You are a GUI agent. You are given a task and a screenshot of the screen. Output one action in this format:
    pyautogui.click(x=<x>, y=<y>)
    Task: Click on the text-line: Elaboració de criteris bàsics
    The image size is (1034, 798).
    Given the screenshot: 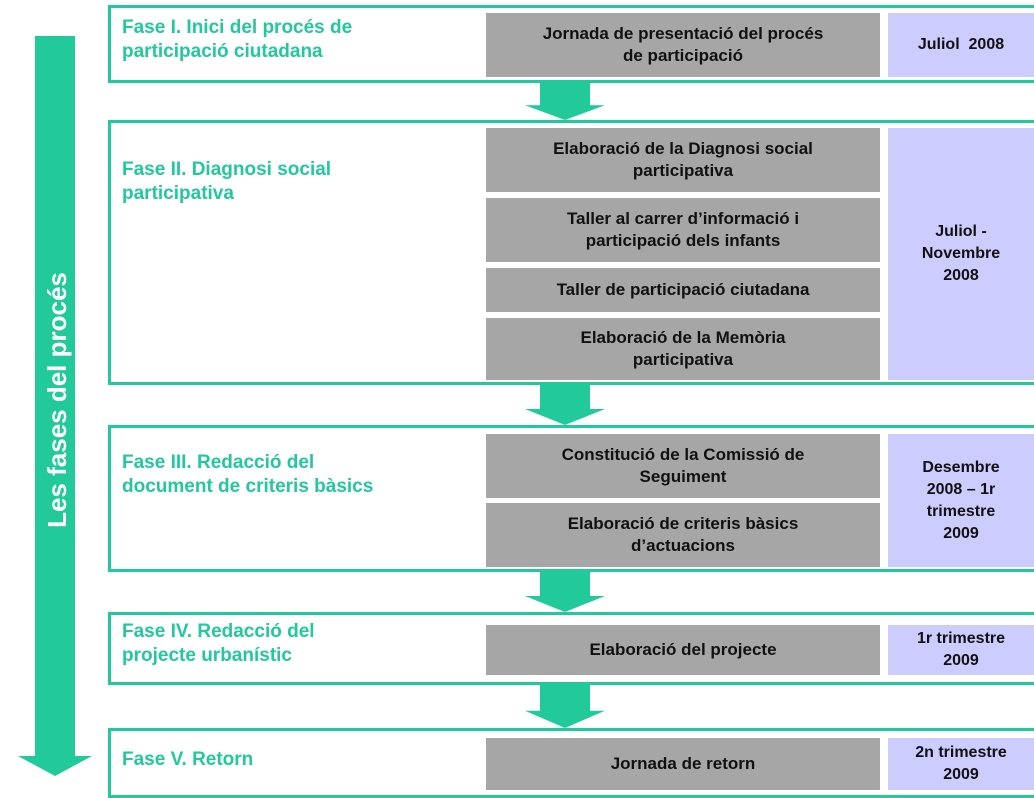 What is the action you would take?
    pyautogui.click(x=683, y=523)
    